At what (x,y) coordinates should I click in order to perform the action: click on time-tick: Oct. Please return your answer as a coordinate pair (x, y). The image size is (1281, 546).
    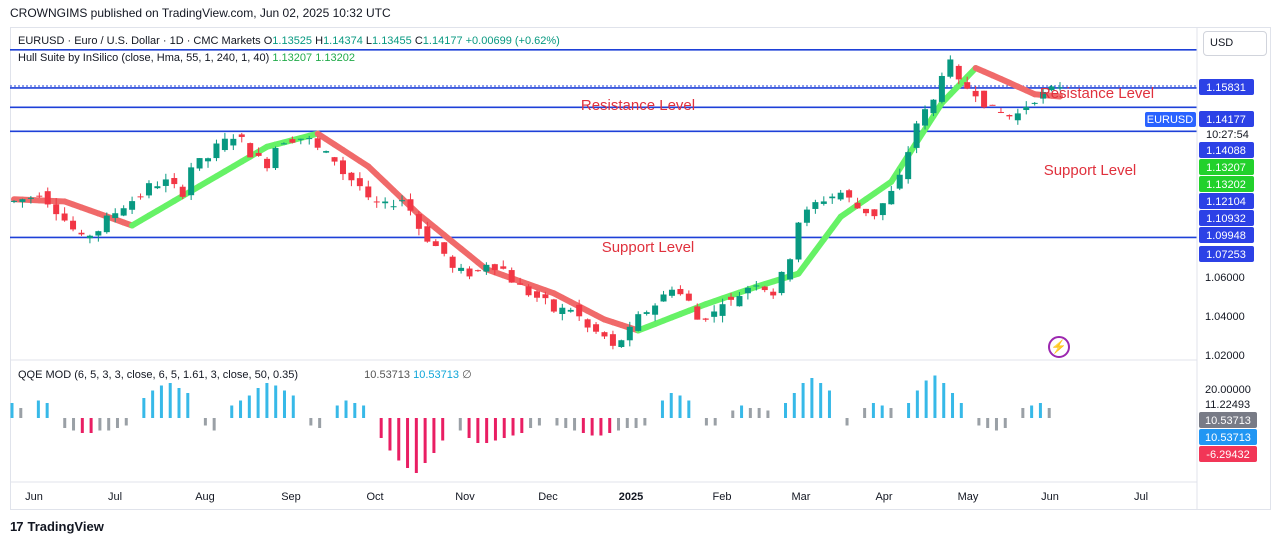
    Looking at the image, I should click on (374, 497).